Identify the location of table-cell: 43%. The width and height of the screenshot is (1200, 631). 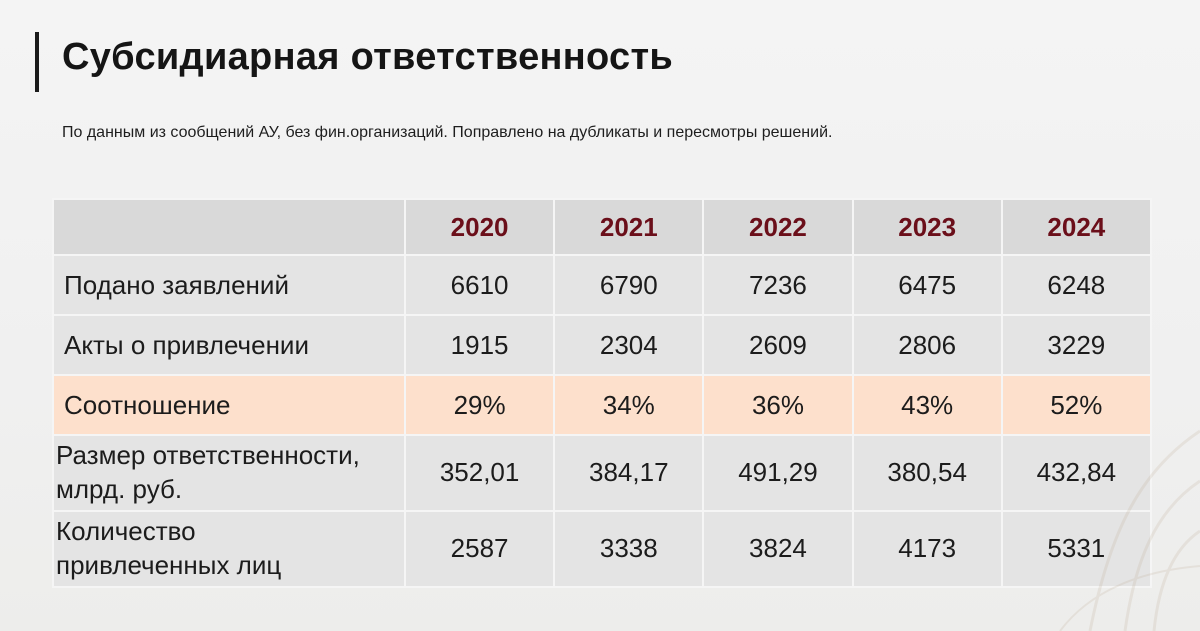
(927, 405).